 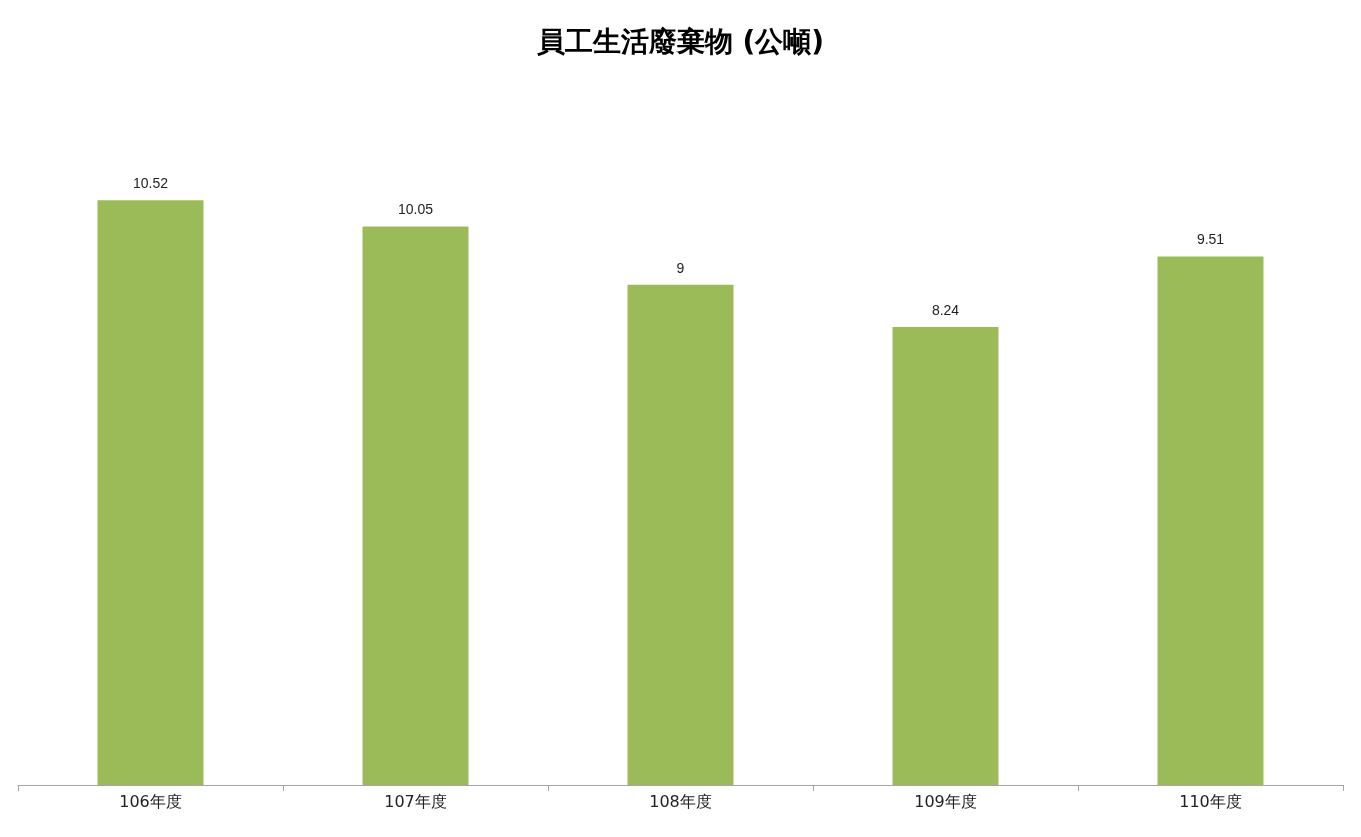 I want to click on data-label: 10.52, so click(x=150, y=183).